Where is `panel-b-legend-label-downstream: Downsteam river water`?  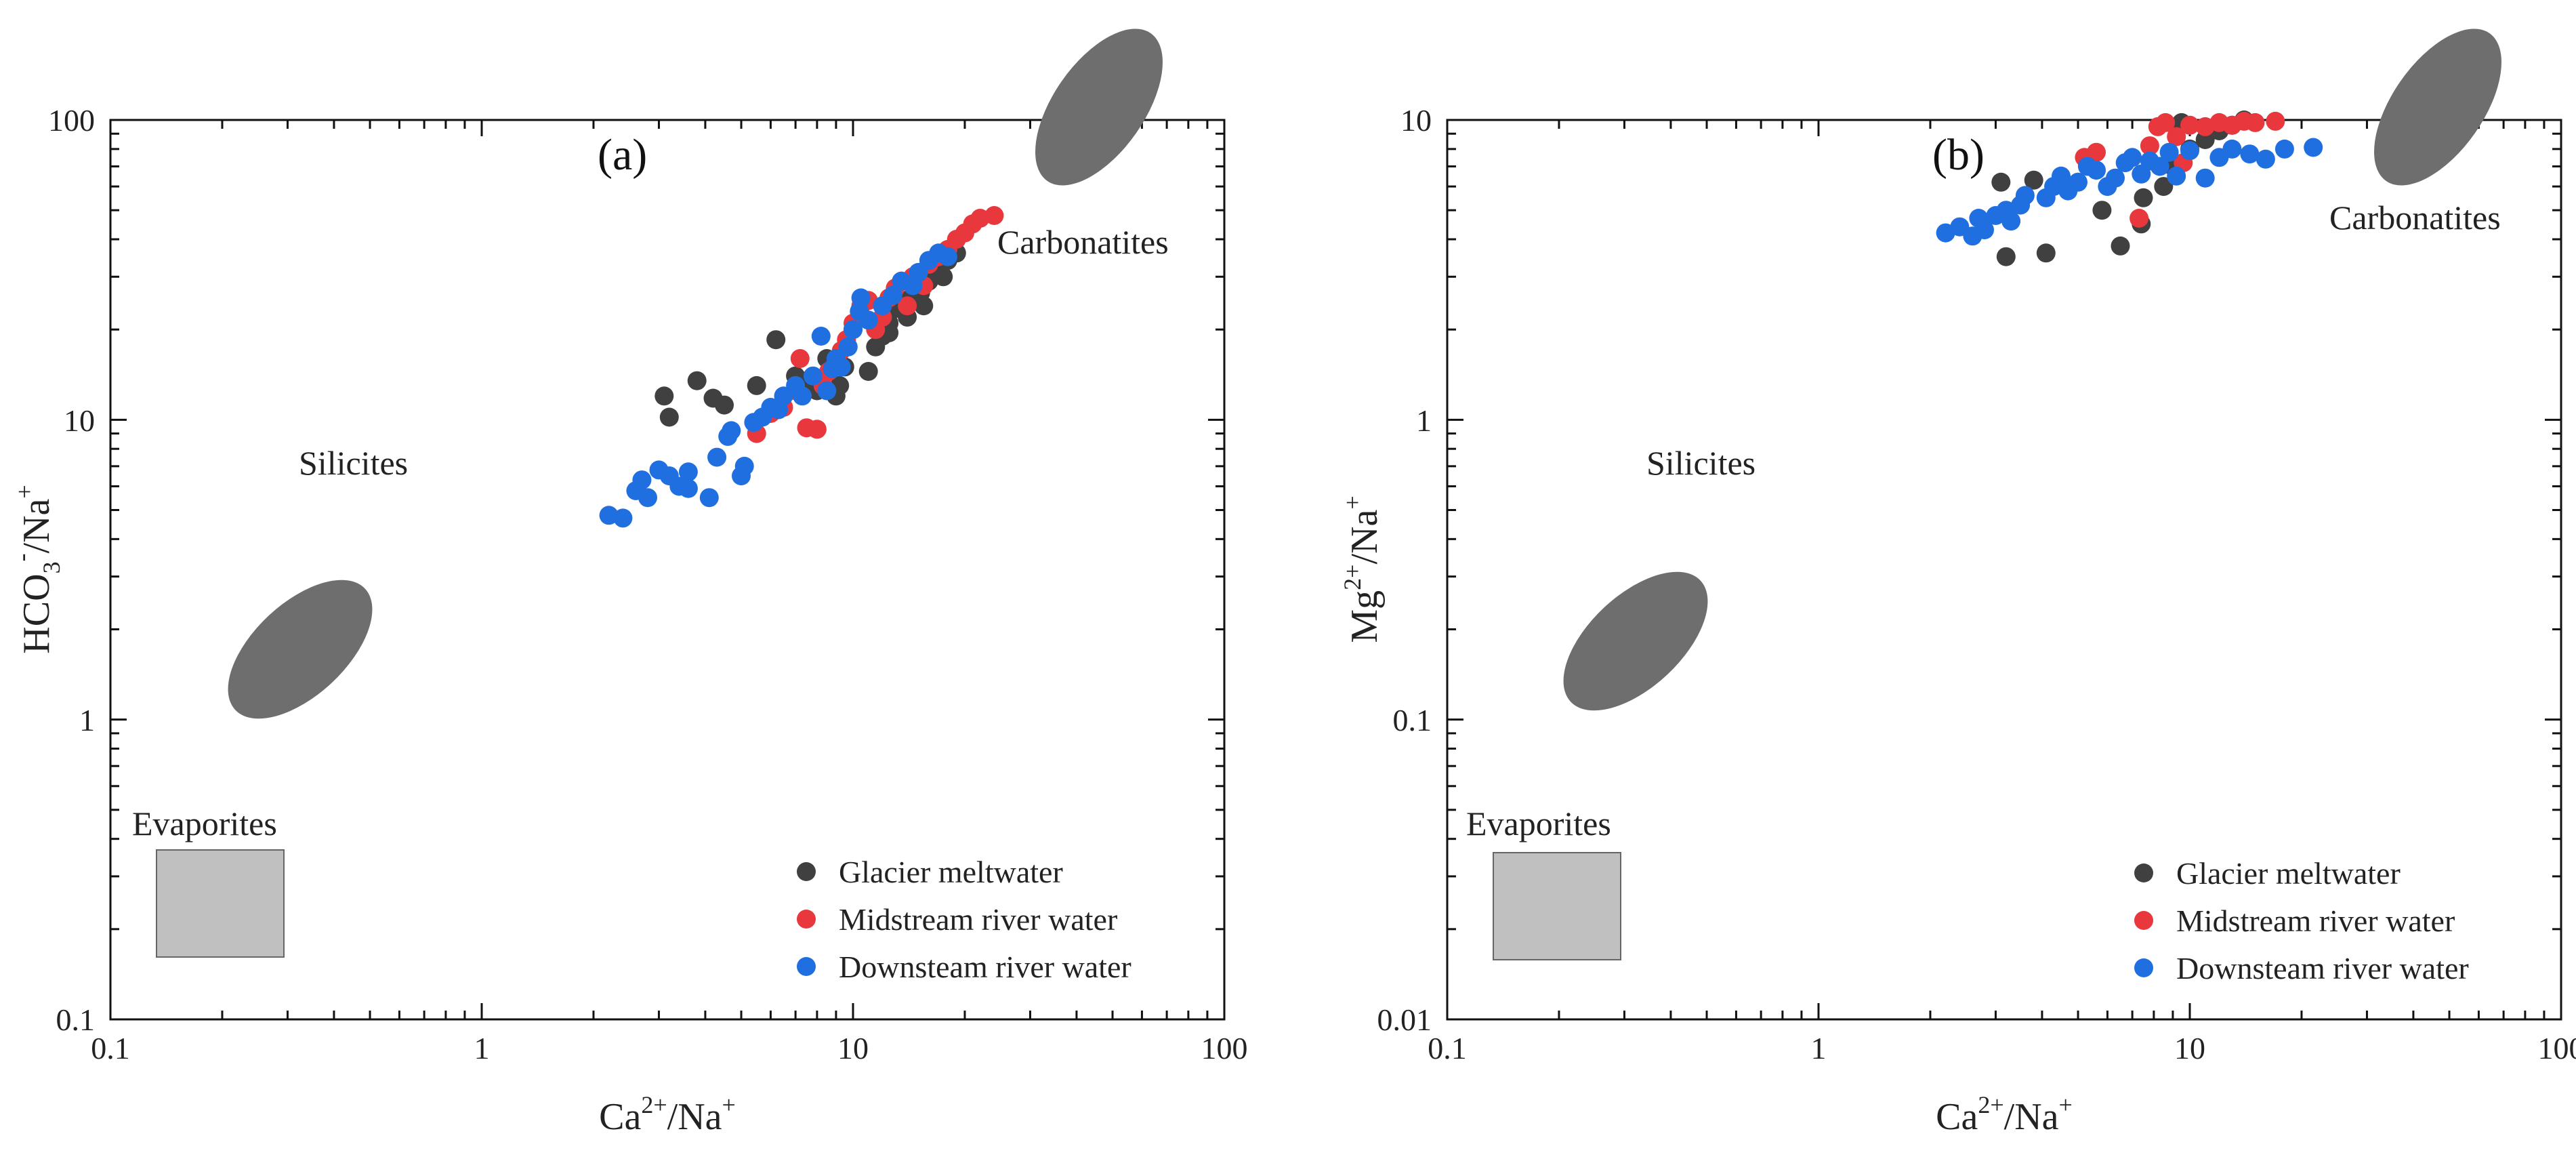 panel-b-legend-label-downstream: Downsteam river water is located at coordinates (2322, 968).